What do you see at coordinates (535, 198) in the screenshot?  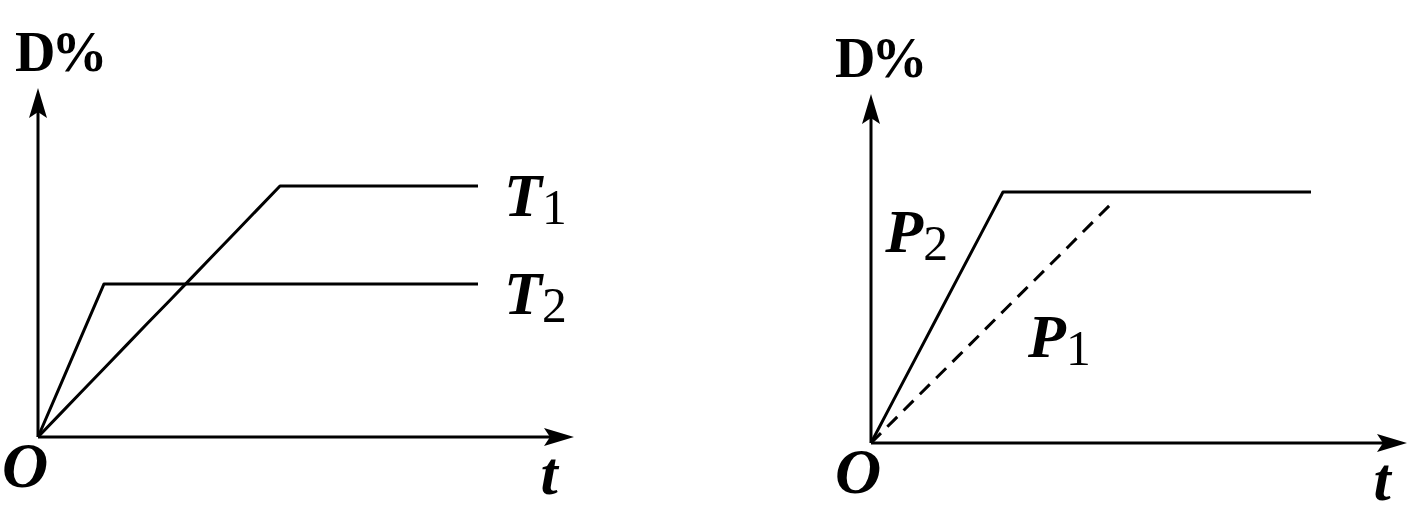 I see `series-label: T$_{1}$` at bounding box center [535, 198].